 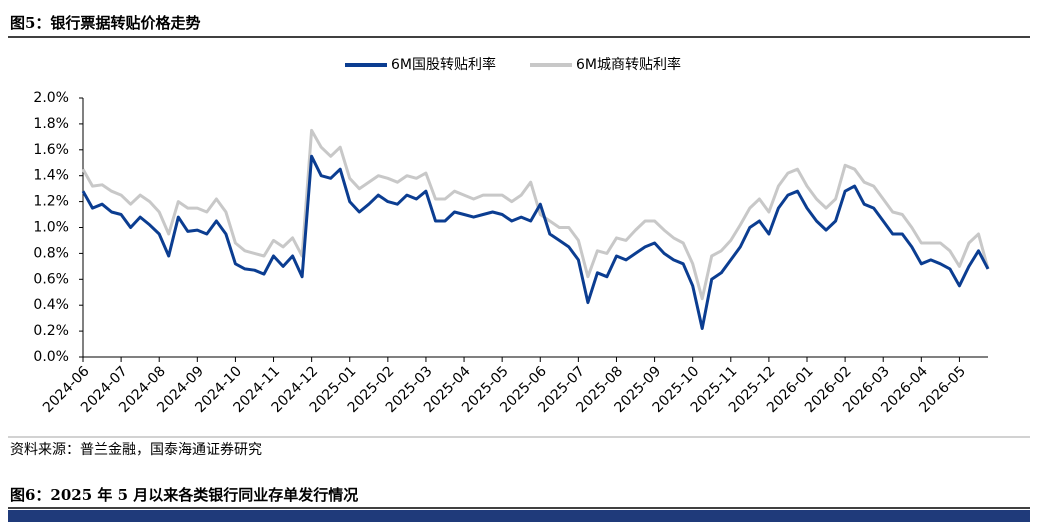 I want to click on y-tick-label: 0.2%, so click(x=51, y=331).